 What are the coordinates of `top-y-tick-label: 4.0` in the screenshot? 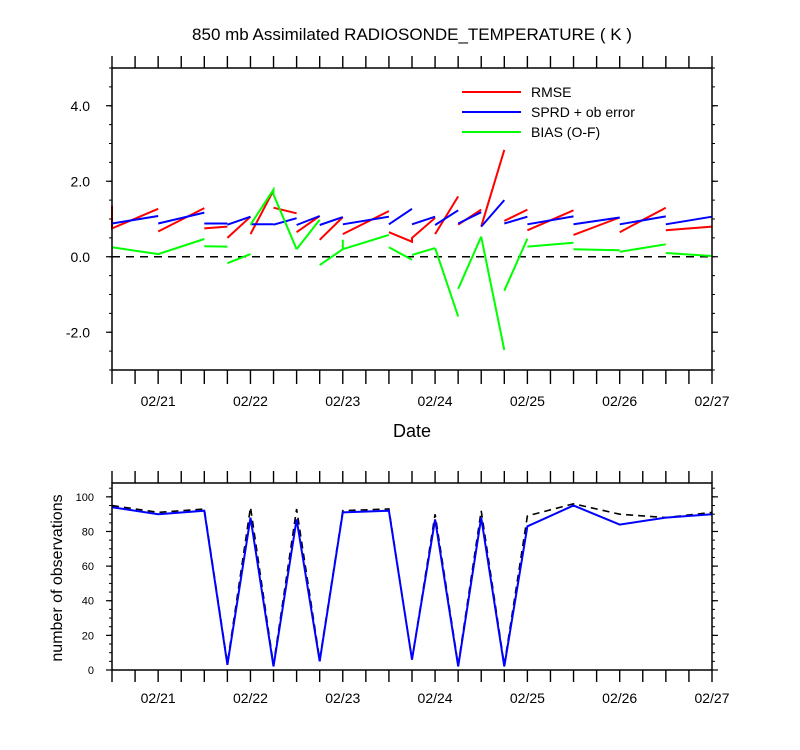 It's located at (81, 106).